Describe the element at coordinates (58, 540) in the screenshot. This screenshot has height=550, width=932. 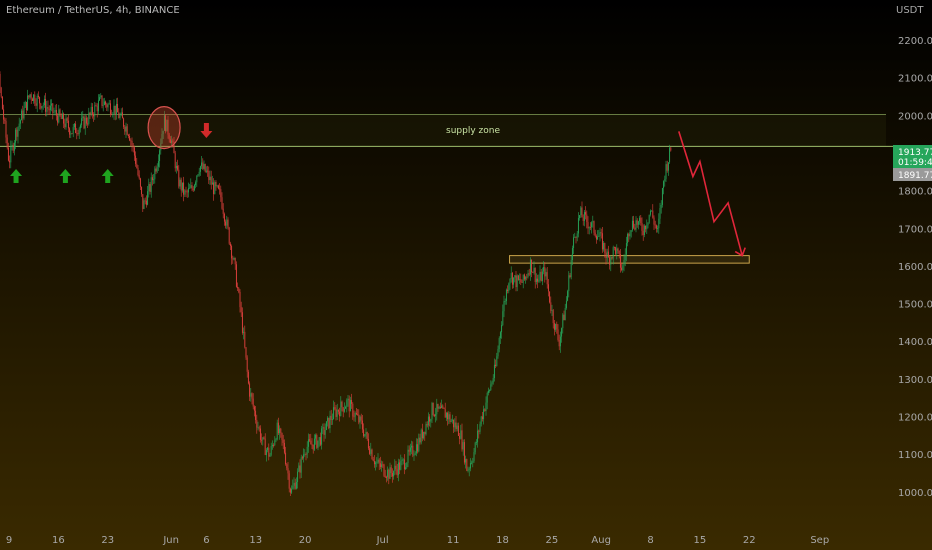
I see `time-tick-label: 16` at that location.